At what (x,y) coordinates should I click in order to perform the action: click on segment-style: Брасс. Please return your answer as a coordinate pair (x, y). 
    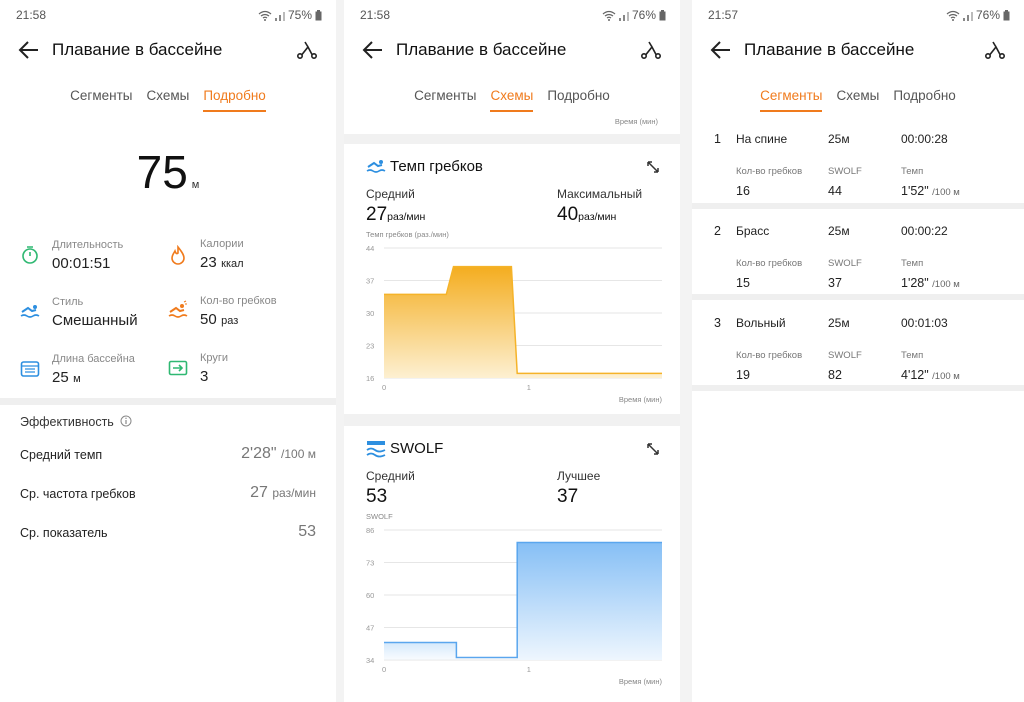
    Looking at the image, I should click on (753, 231).